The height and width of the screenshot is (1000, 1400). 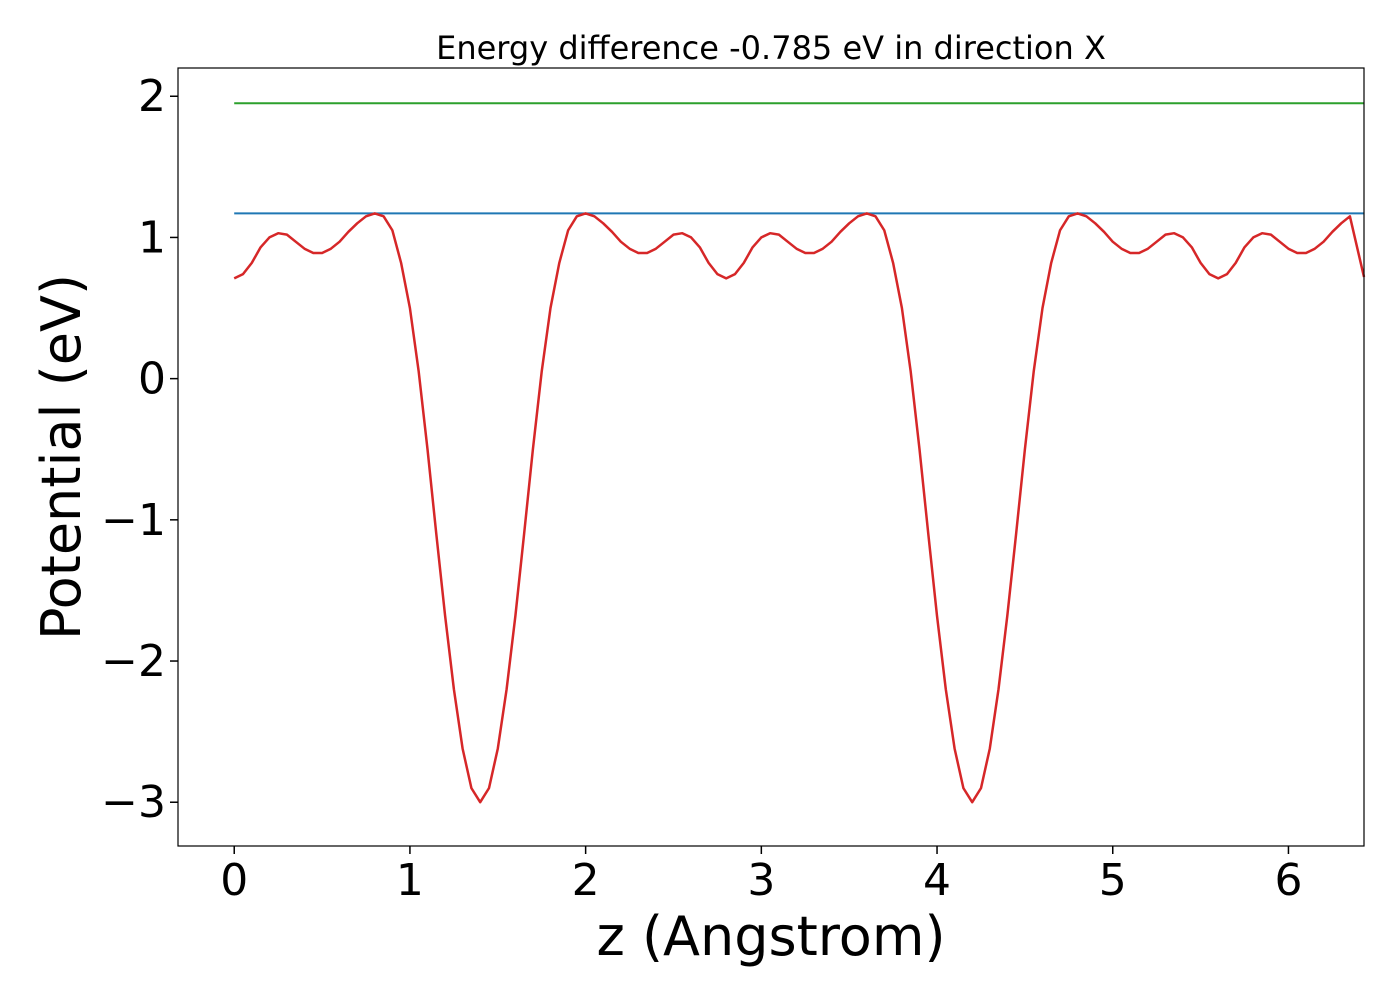 I want to click on x-axis: 0 1 2 3 4 5 6, so click(x=761, y=876).